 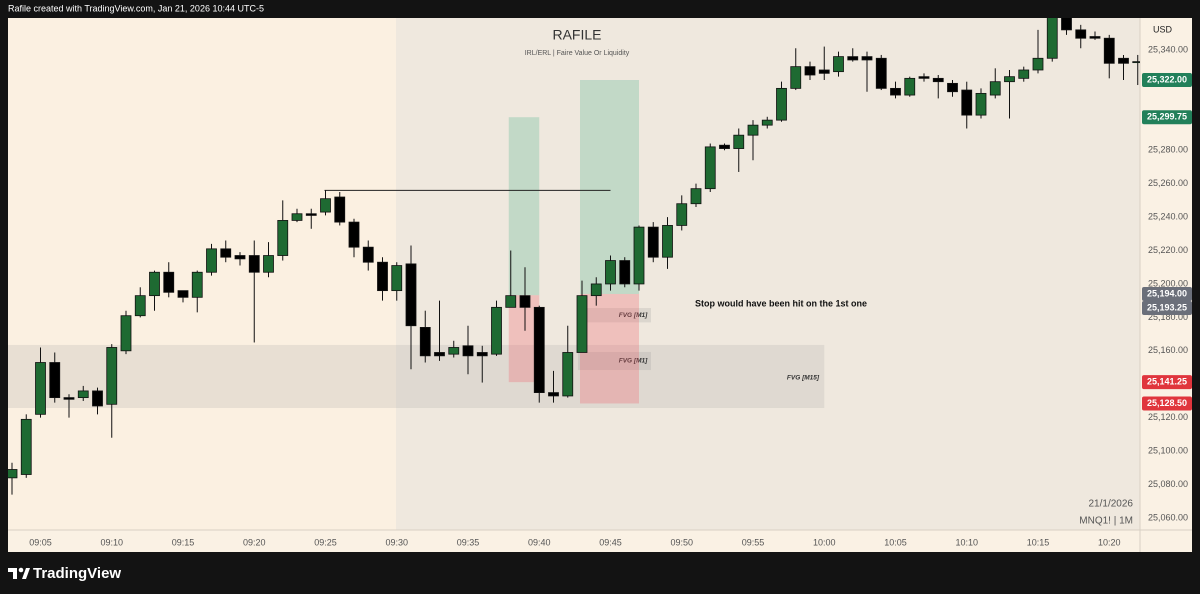 I want to click on x-tick-label: 10:20, so click(x=1109, y=542).